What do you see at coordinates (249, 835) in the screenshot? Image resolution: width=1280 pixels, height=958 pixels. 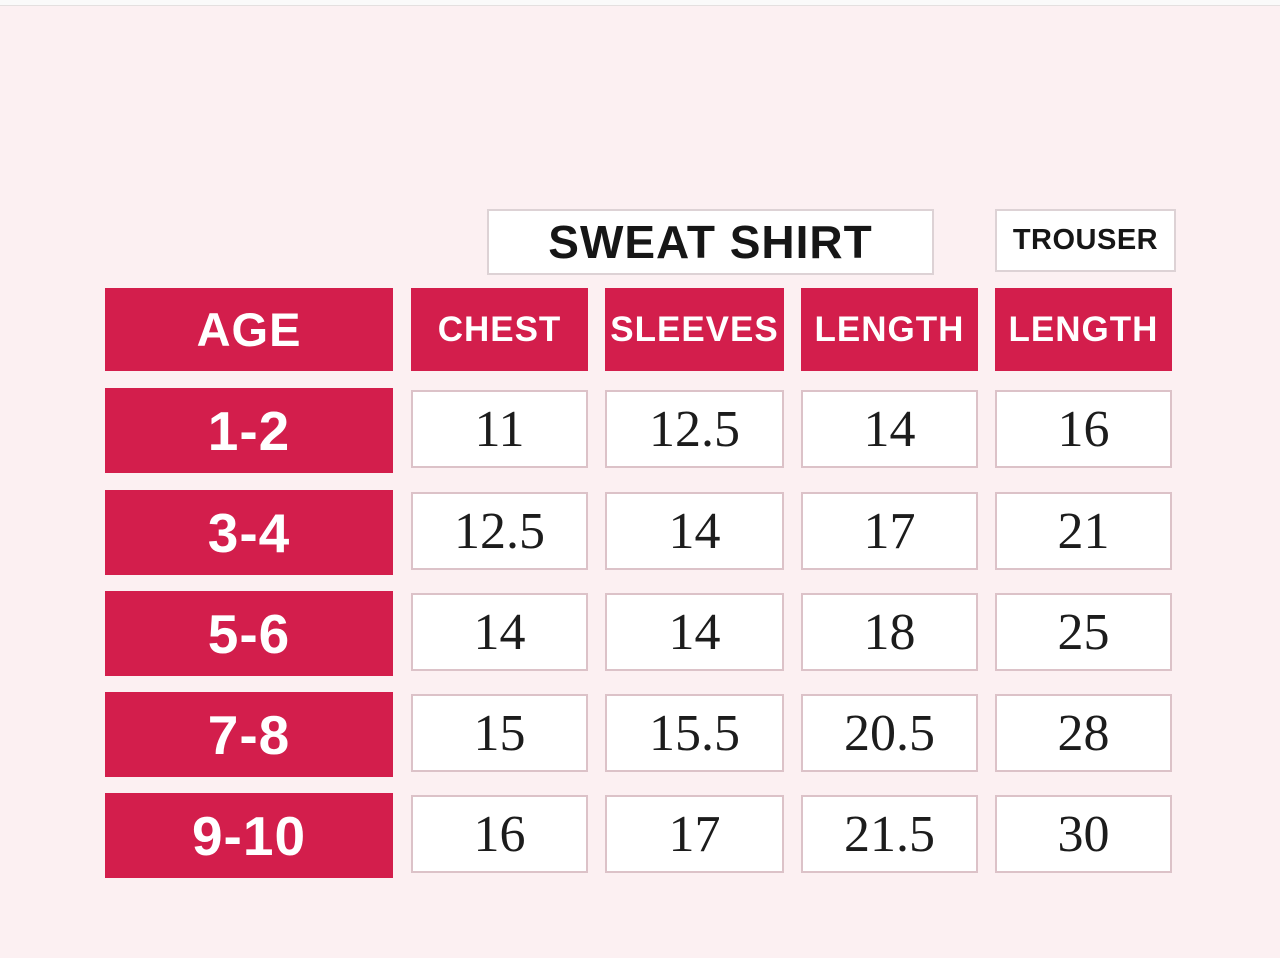 I see `age-row-label-9-10: 9-10` at bounding box center [249, 835].